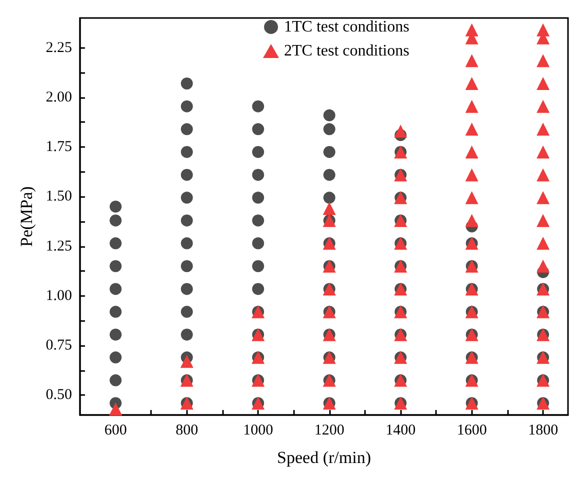 The height and width of the screenshot is (484, 581). Describe the element at coordinates (59, 395) in the screenshot. I see `y-tick-label: 0.50` at that location.